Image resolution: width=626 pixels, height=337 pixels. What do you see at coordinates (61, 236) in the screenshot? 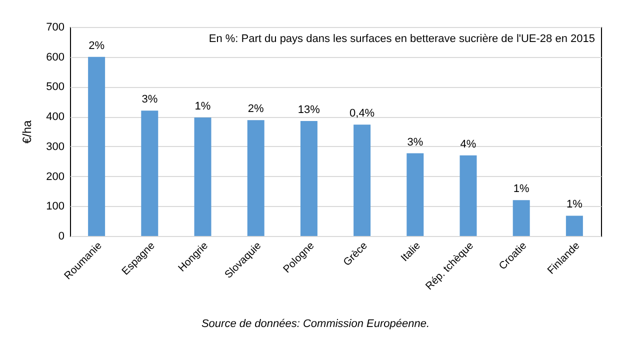
I see `y-tick-label: 0` at bounding box center [61, 236].